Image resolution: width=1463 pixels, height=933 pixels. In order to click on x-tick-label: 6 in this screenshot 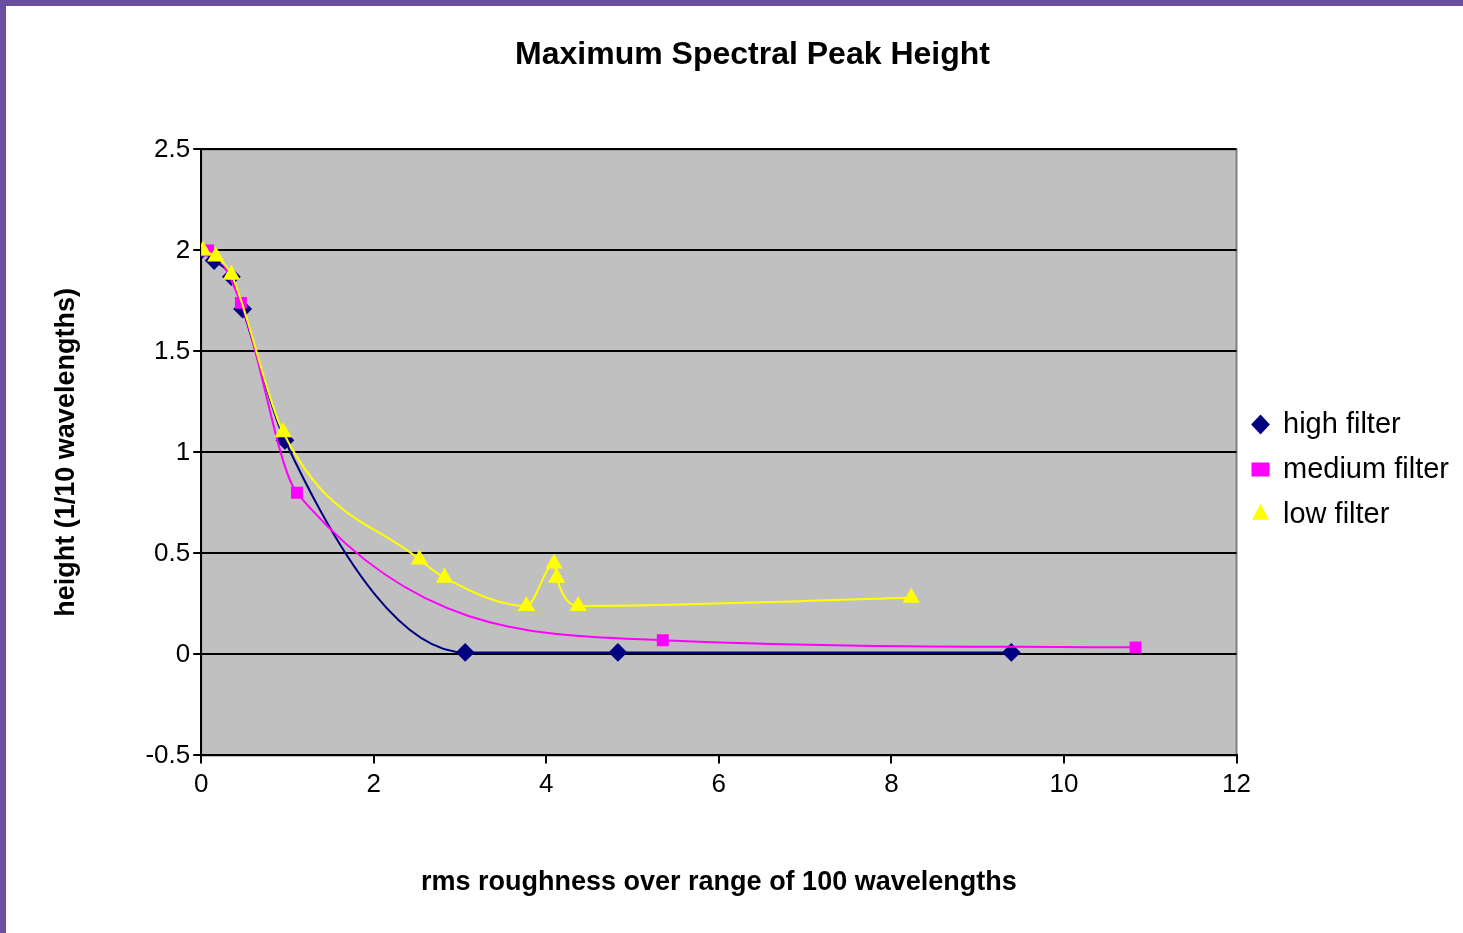, I will do `click(719, 783)`.